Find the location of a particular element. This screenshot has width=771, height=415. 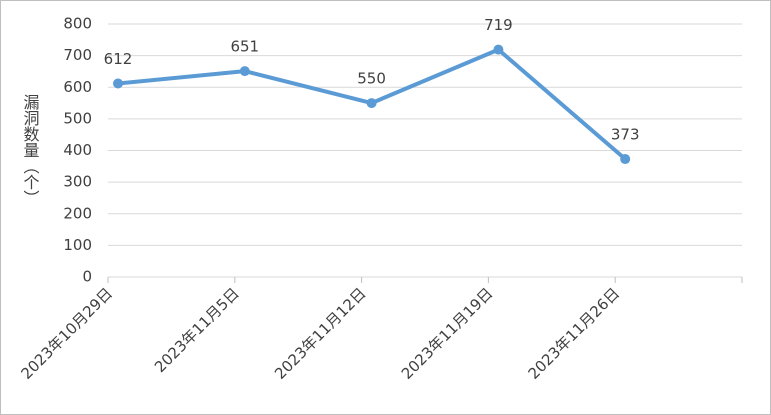

y-axis-label: 漏洞数量（个） is located at coordinates (30, 150).